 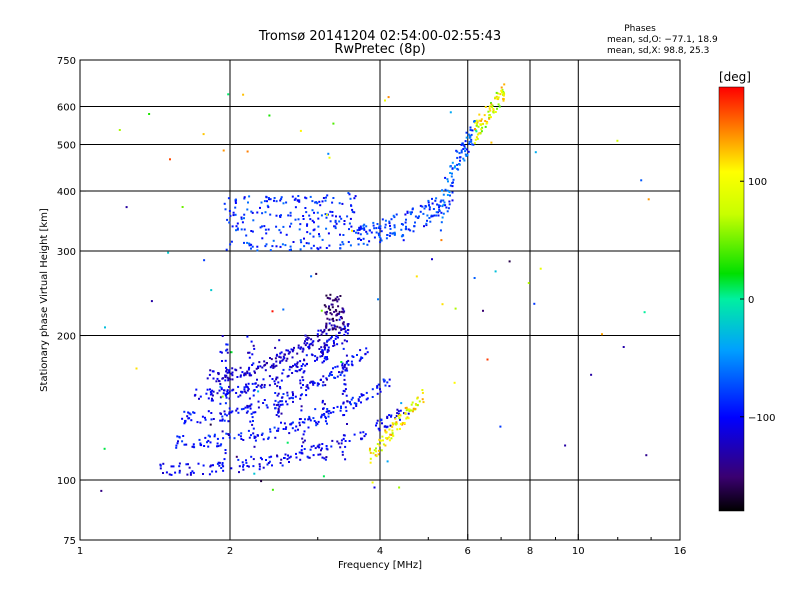 What do you see at coordinates (66, 252) in the screenshot?
I see `y-tick-label: 300` at bounding box center [66, 252].